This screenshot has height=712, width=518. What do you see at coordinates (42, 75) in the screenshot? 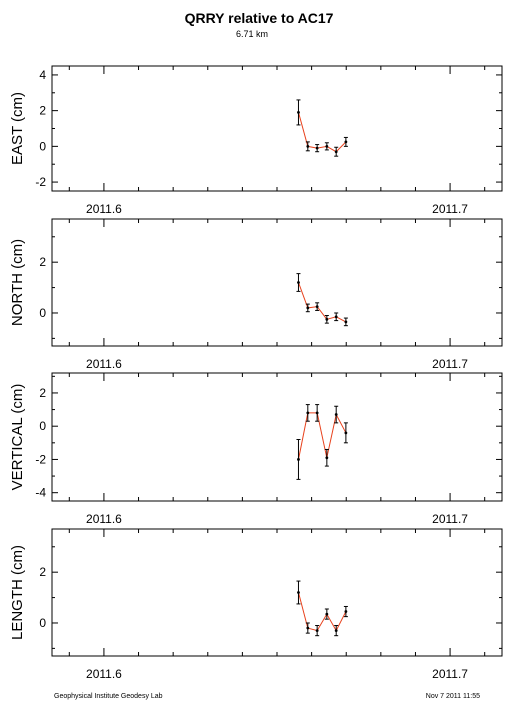
I see `y-tick-label: 4` at bounding box center [42, 75].